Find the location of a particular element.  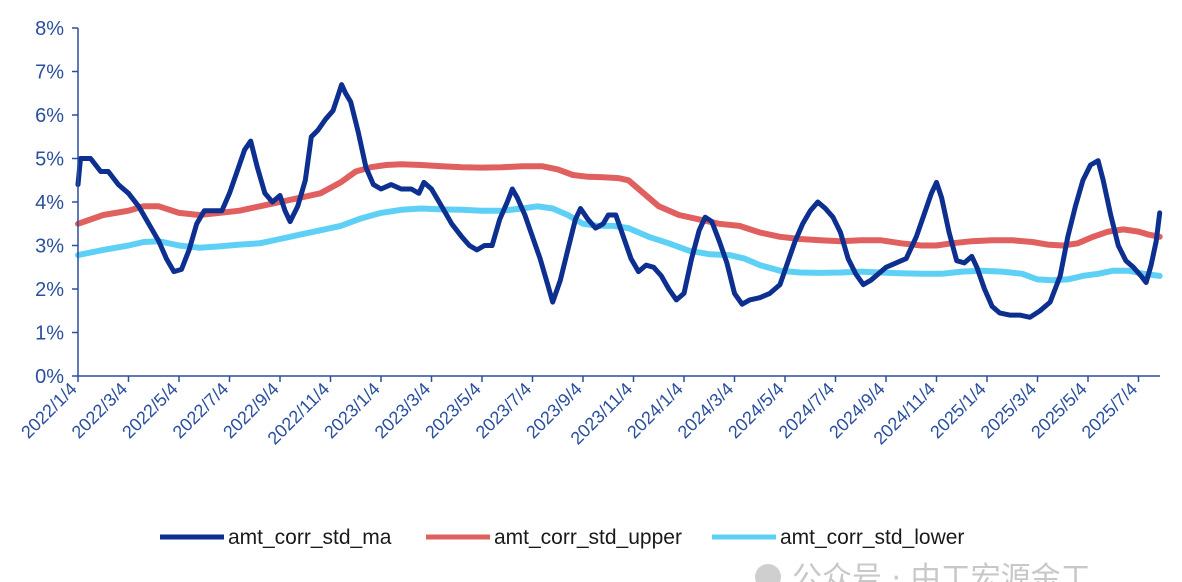

legend-label: amt_corr_std_ma is located at coordinates (310, 537).